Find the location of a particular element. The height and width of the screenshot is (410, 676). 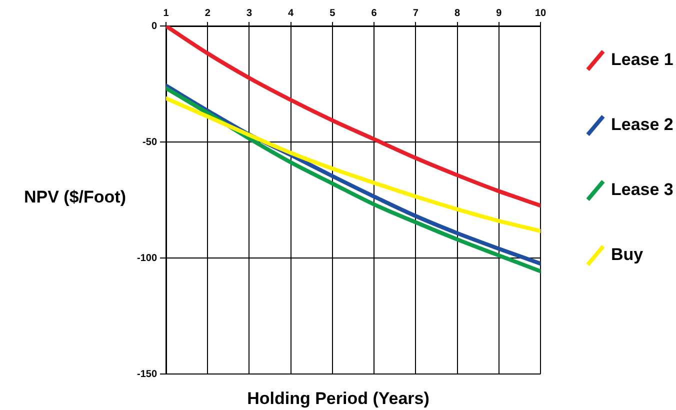

y-tick-label: -100 is located at coordinates (147, 258).